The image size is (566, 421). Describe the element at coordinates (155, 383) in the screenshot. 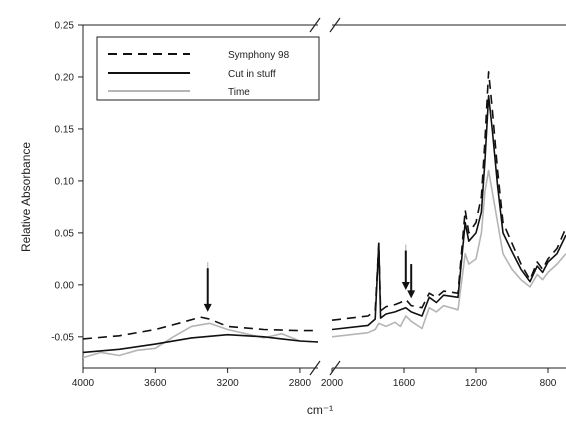

I see `x-tick-label-left-1: 3600` at that location.